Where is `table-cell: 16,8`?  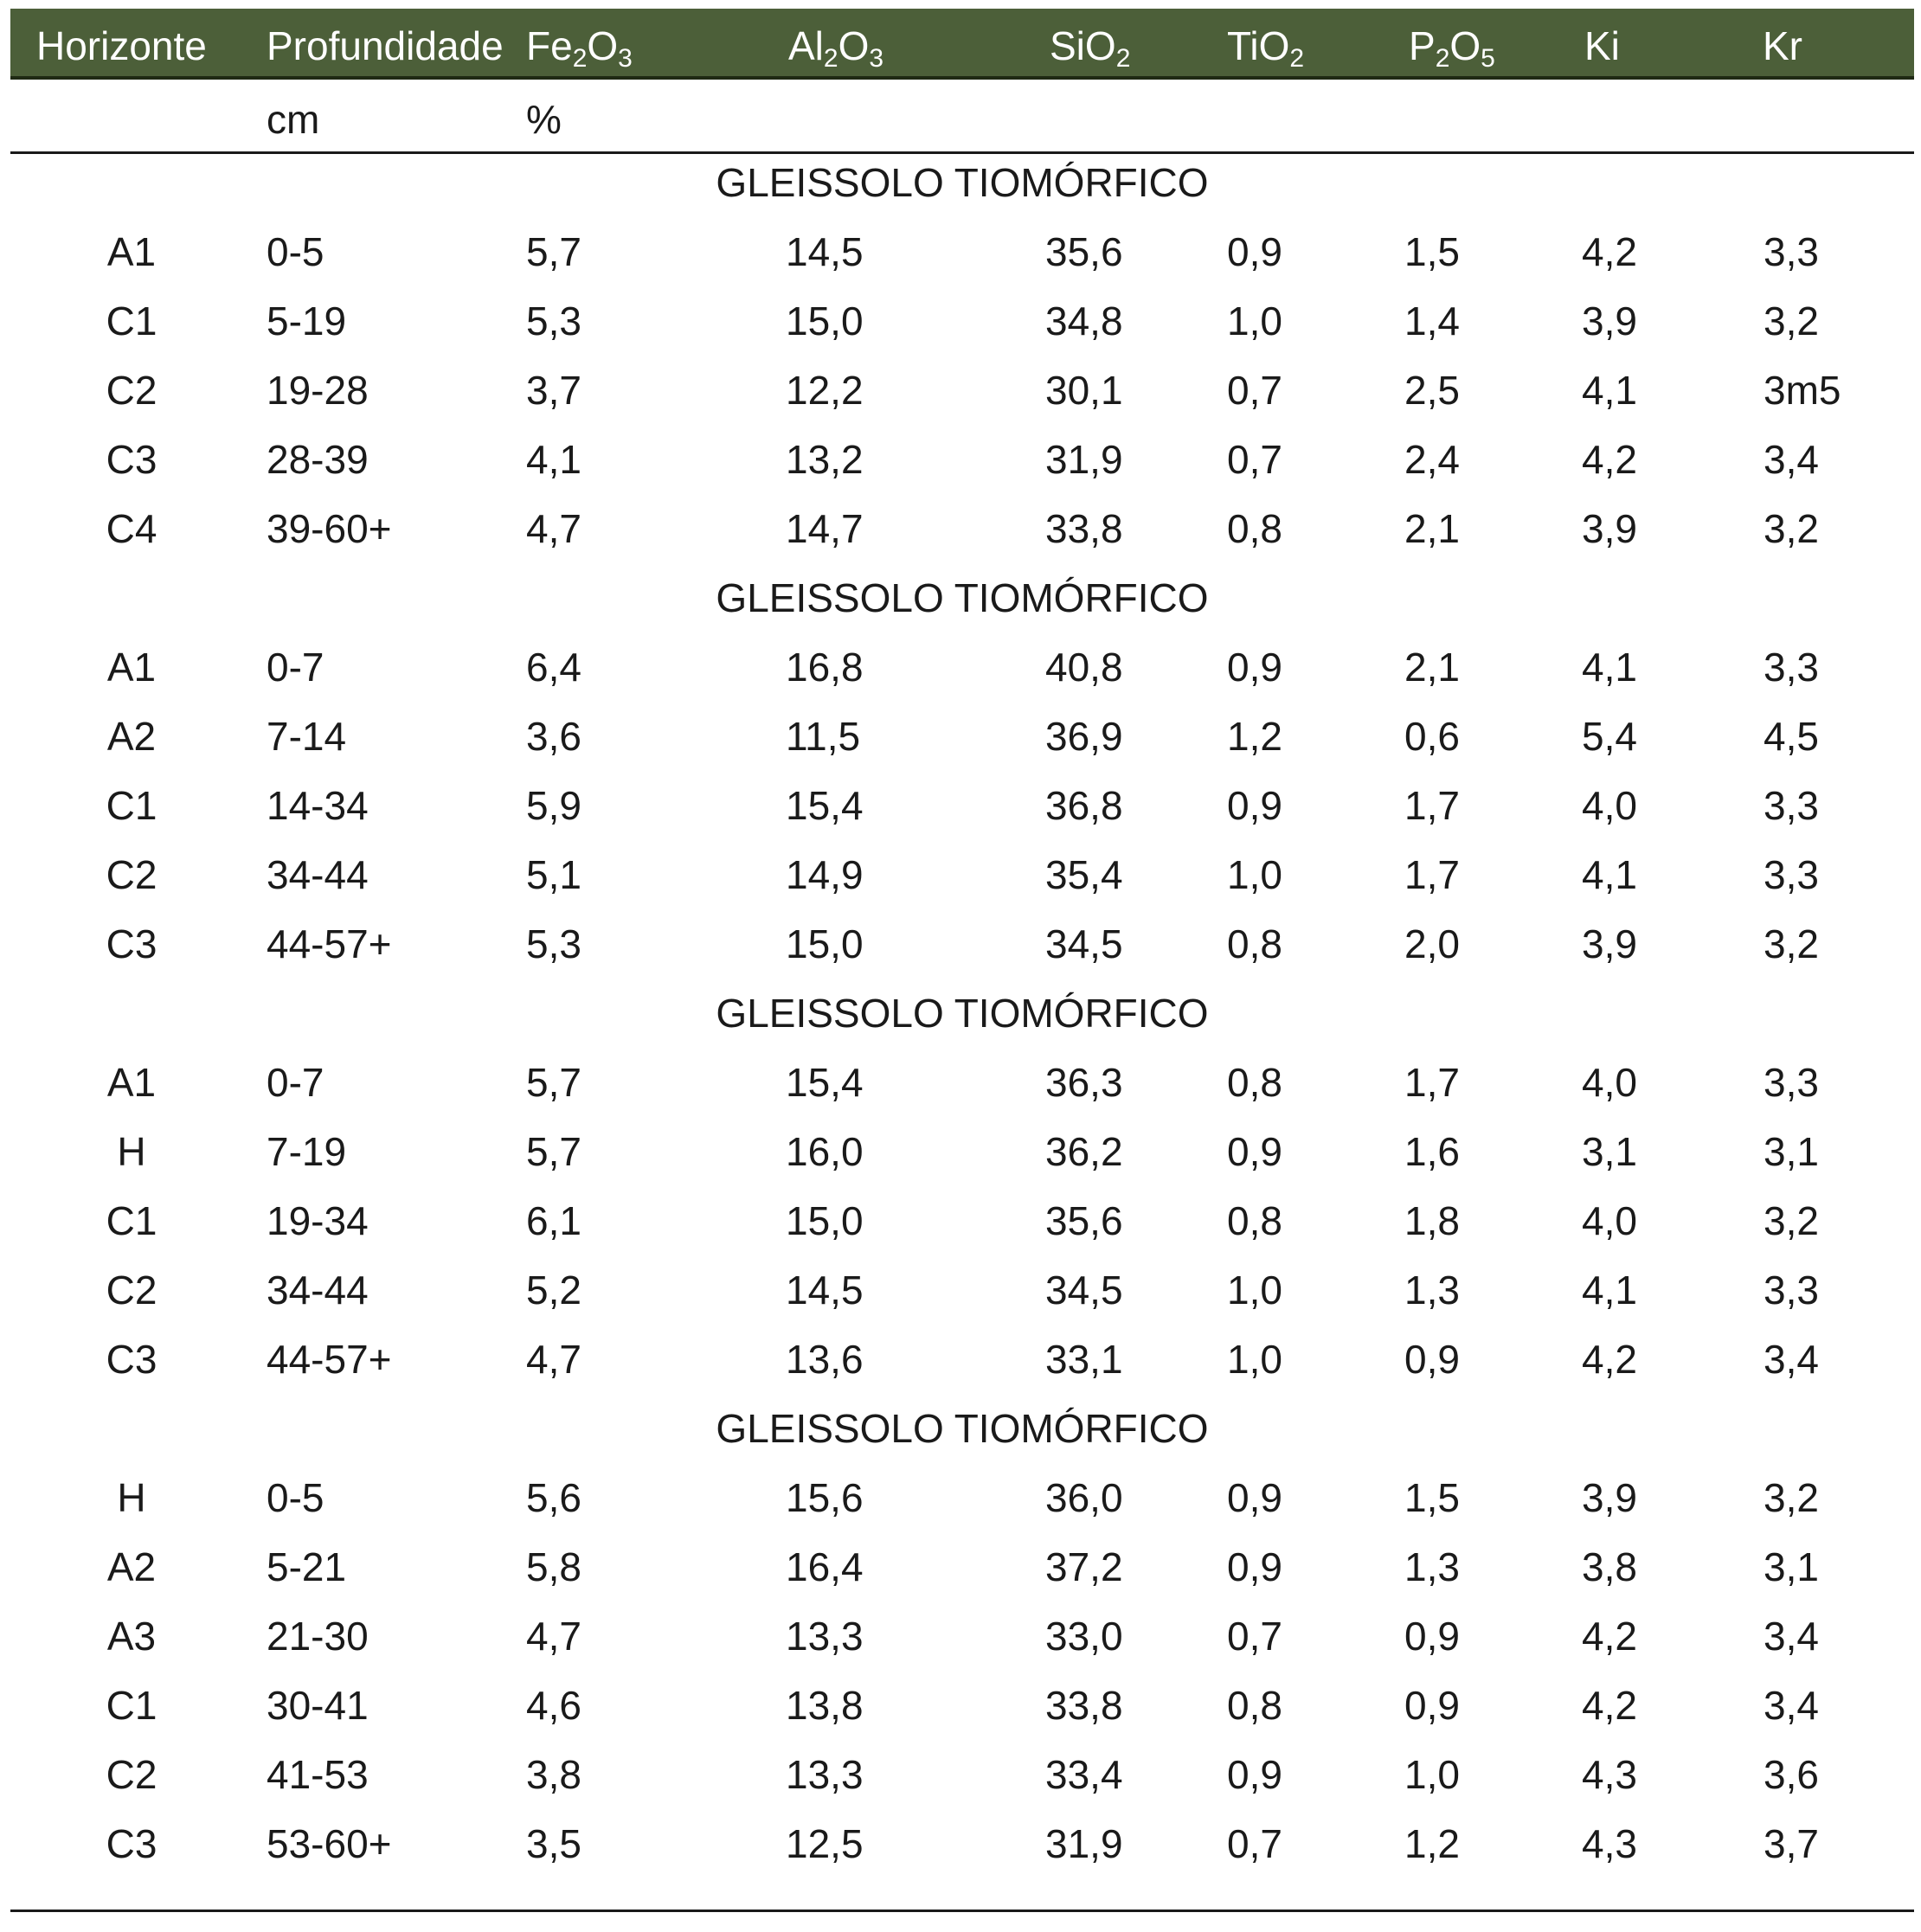
table-cell: 16,8 is located at coordinates (825, 667).